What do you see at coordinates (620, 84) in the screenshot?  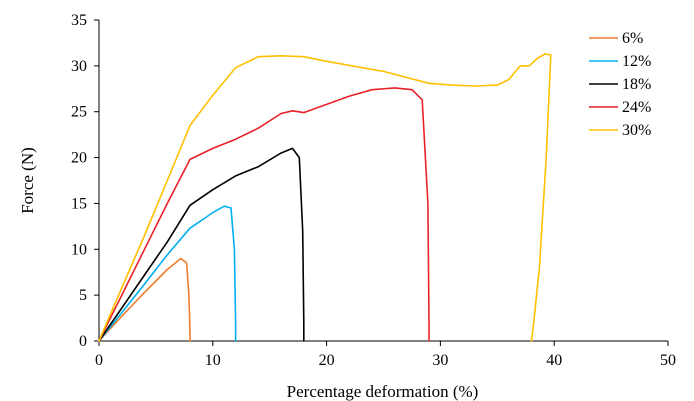 I see `legend: 6% 12% 18% 24% 30%` at bounding box center [620, 84].